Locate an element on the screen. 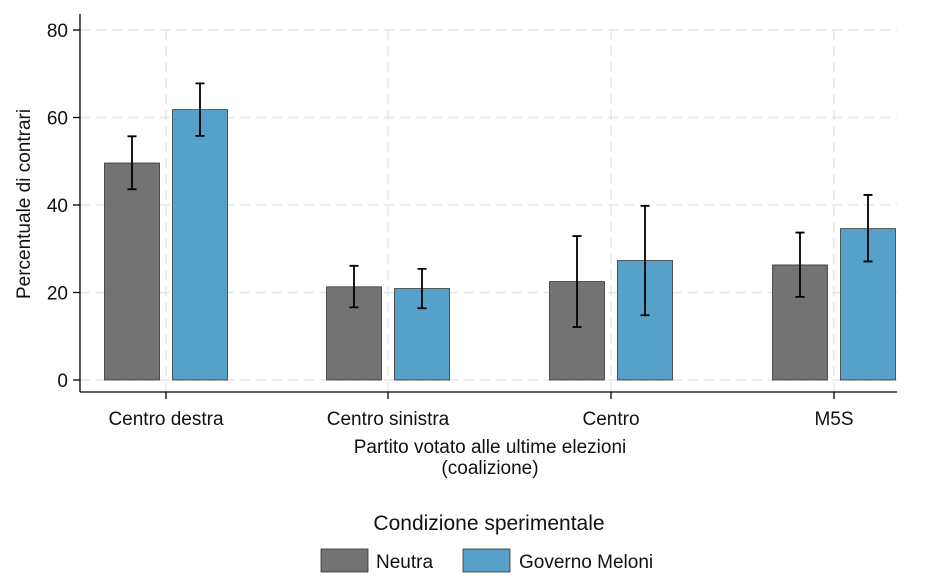 The image size is (946, 586). x-tick-label-1: Centro sinistra is located at coordinates (388, 419).